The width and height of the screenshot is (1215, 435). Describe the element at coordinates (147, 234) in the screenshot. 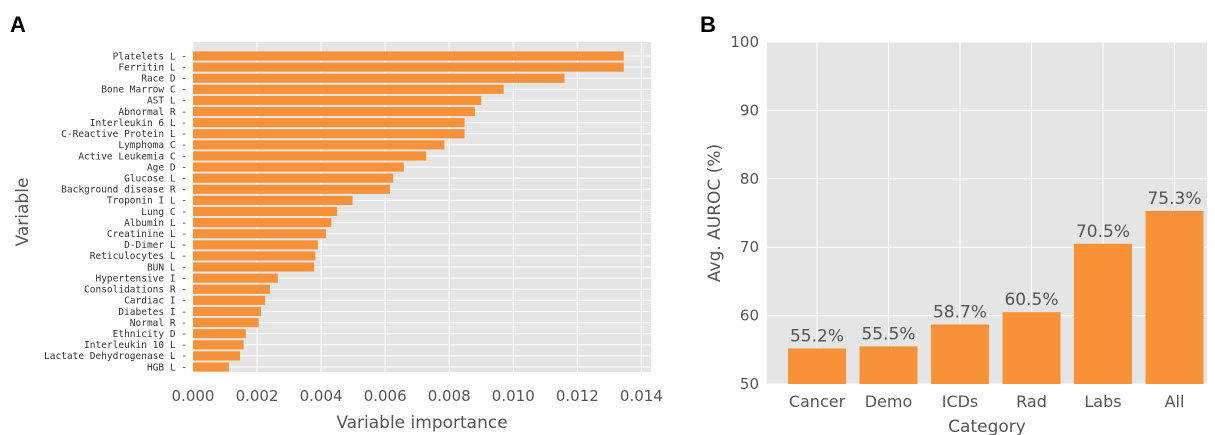

I see `panel-a-category-label: Creatinine L -` at that location.